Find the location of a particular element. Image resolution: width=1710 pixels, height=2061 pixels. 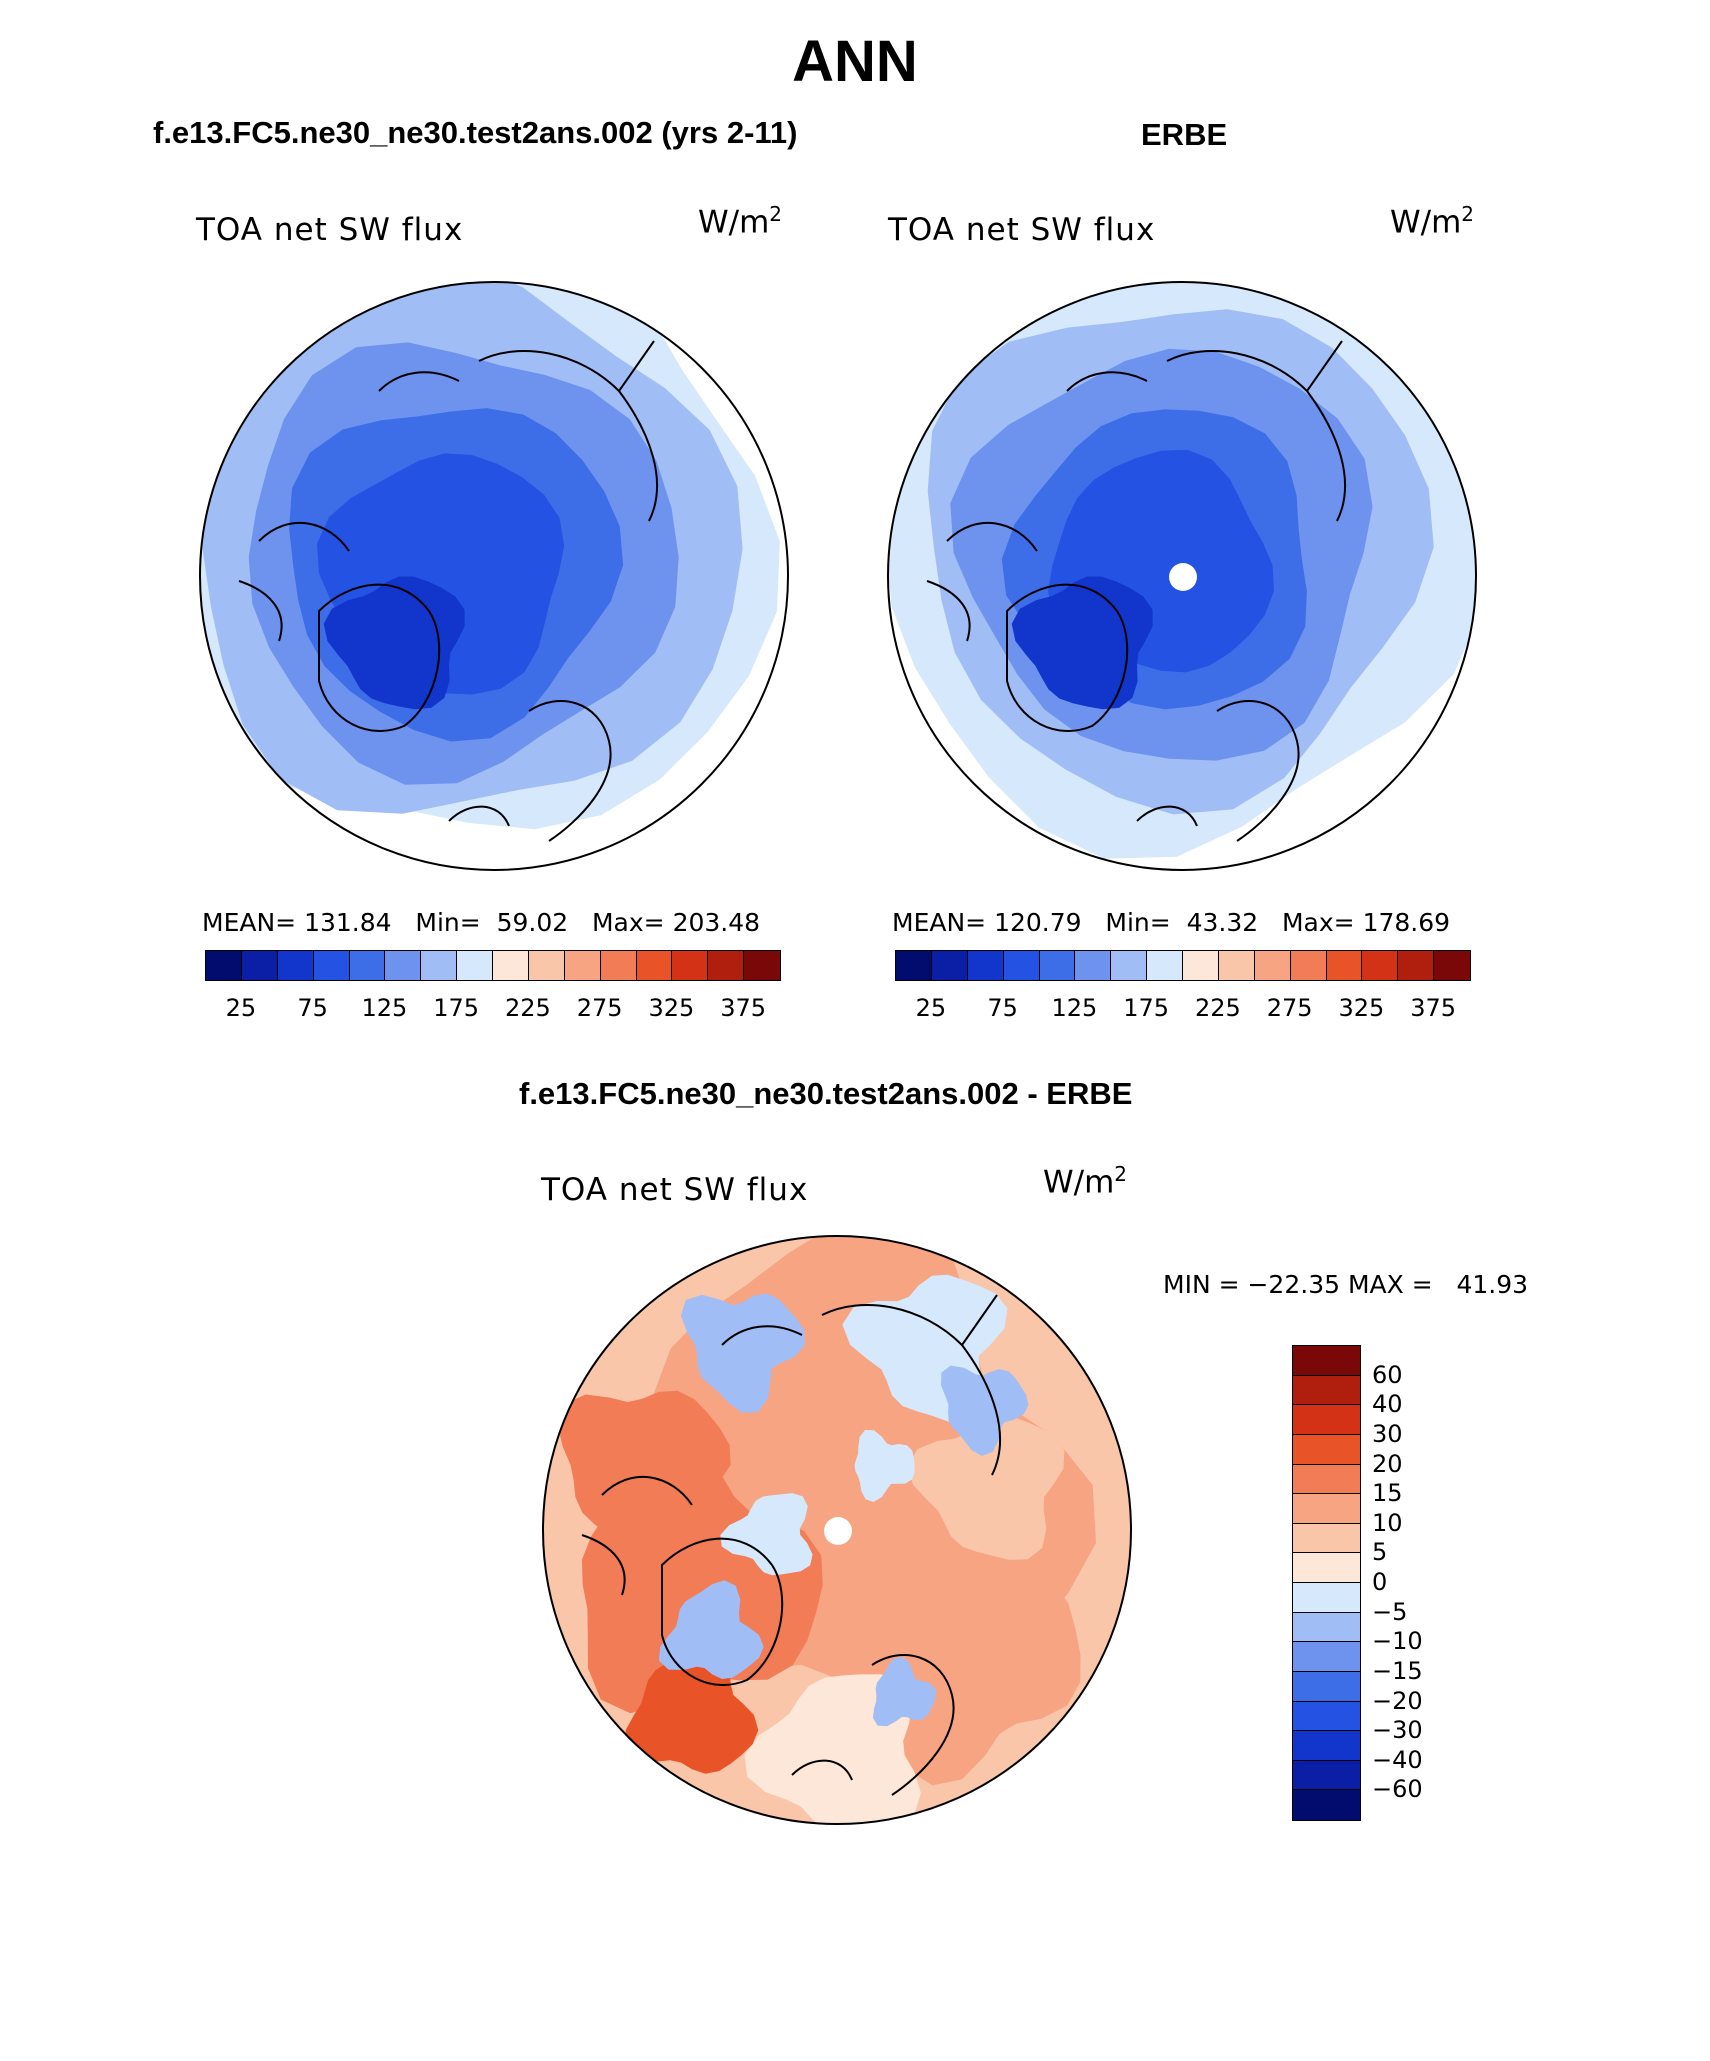

colorbar-tick-label: −40 is located at coordinates (1397, 1759).